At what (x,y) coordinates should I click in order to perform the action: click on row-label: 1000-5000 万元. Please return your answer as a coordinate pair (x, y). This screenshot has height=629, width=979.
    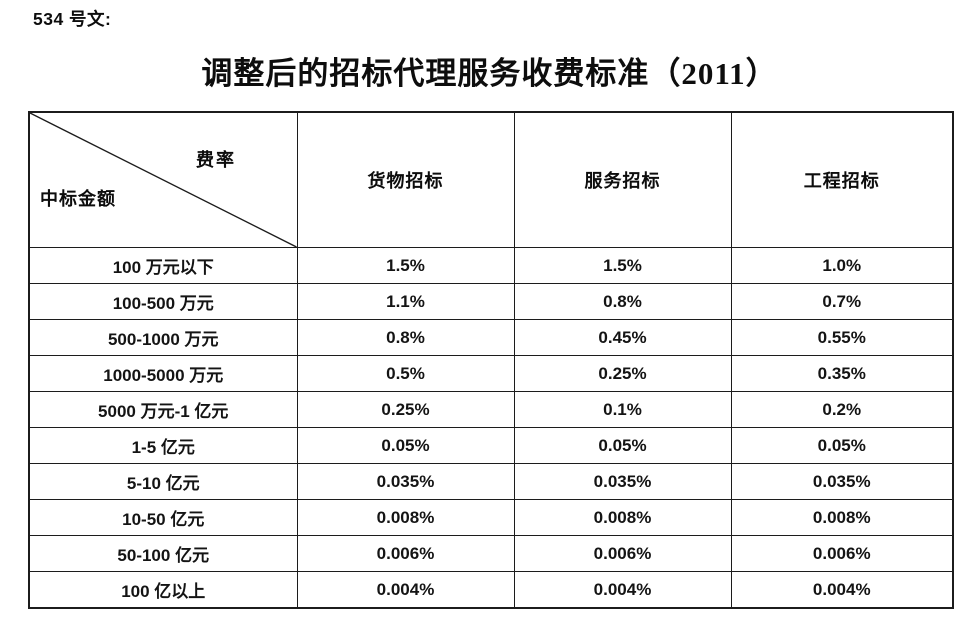
    Looking at the image, I should click on (163, 373).